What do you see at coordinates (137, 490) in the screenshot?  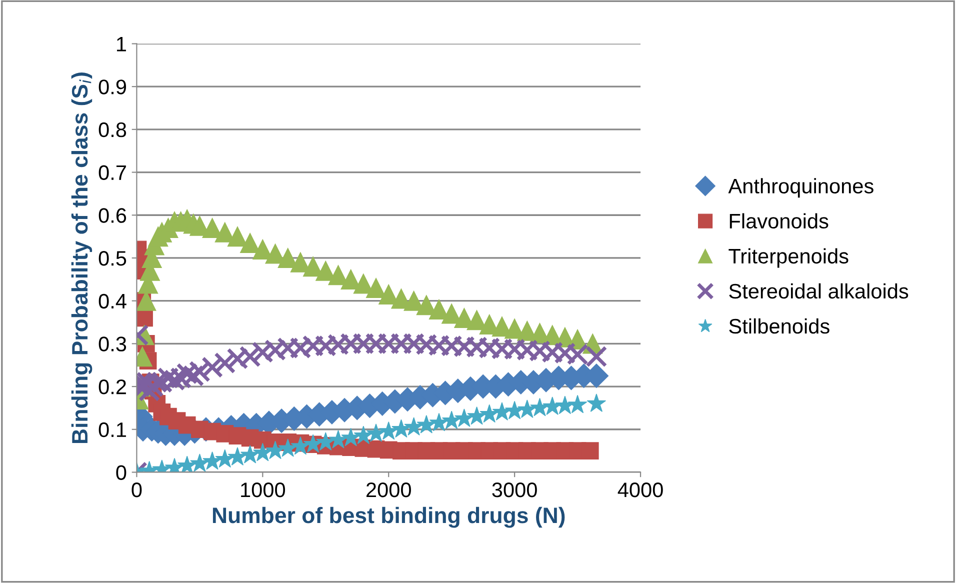 I see `x-tick-label: 0` at bounding box center [137, 490].